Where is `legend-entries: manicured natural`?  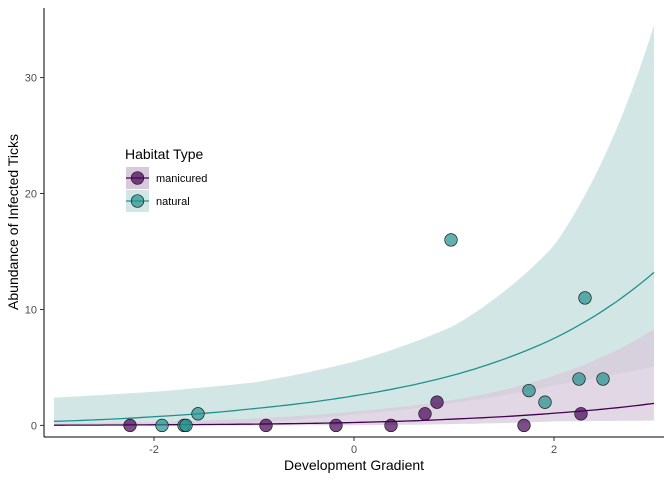
legend-entries: manicured natural is located at coordinates (166, 189).